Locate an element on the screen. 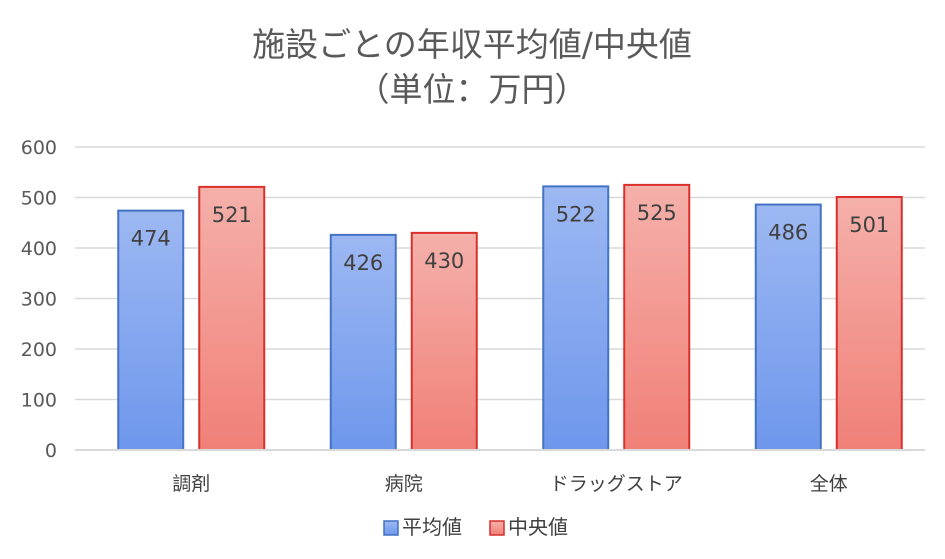  chart-subtitle: （単位：万円） is located at coordinates (472, 89).